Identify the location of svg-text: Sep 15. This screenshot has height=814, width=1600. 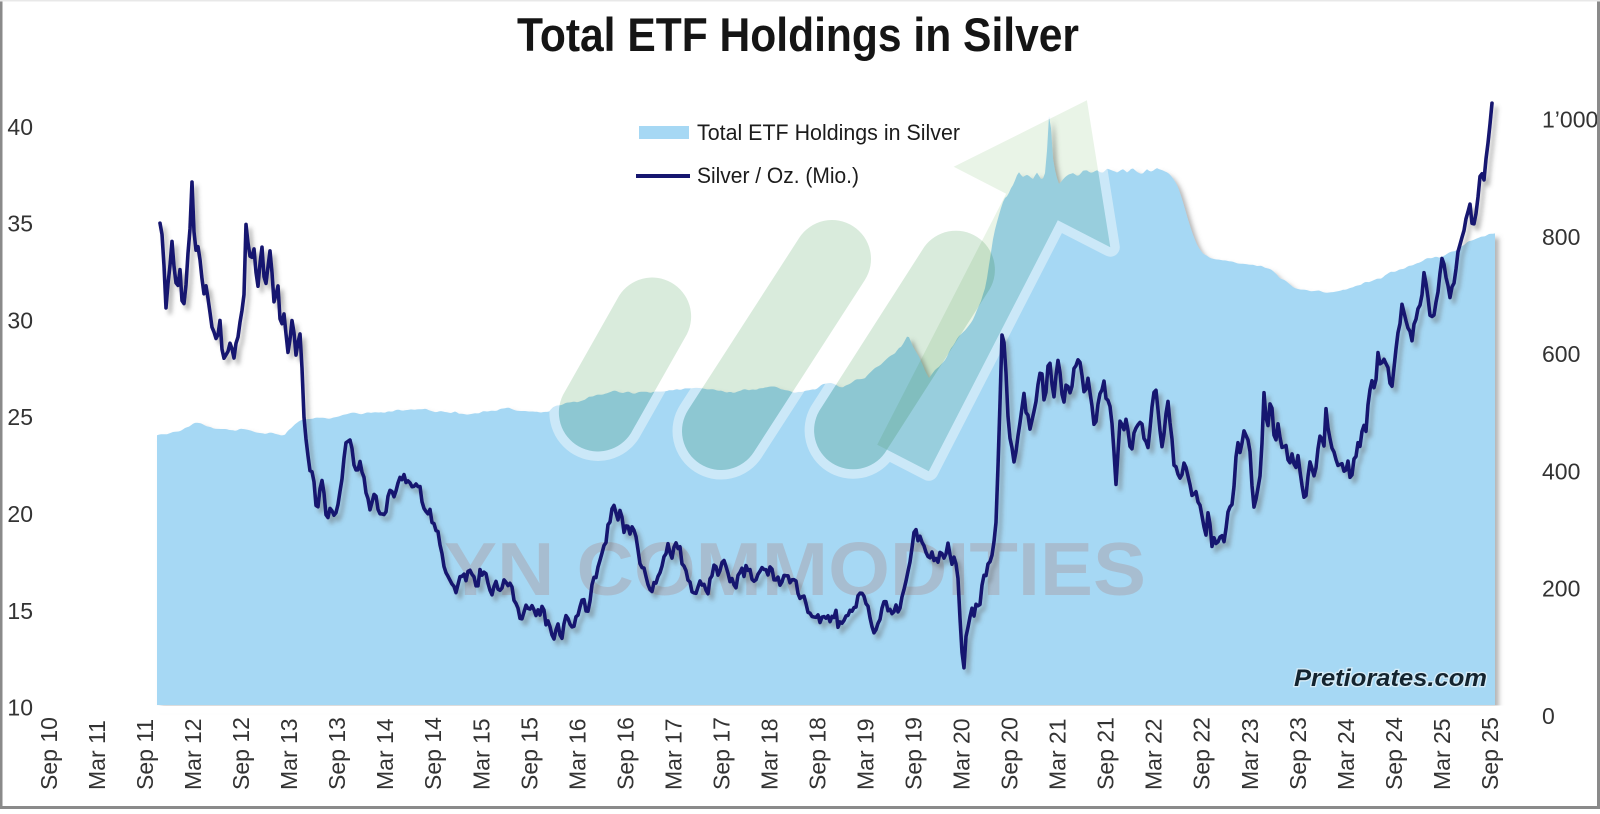
(529, 753).